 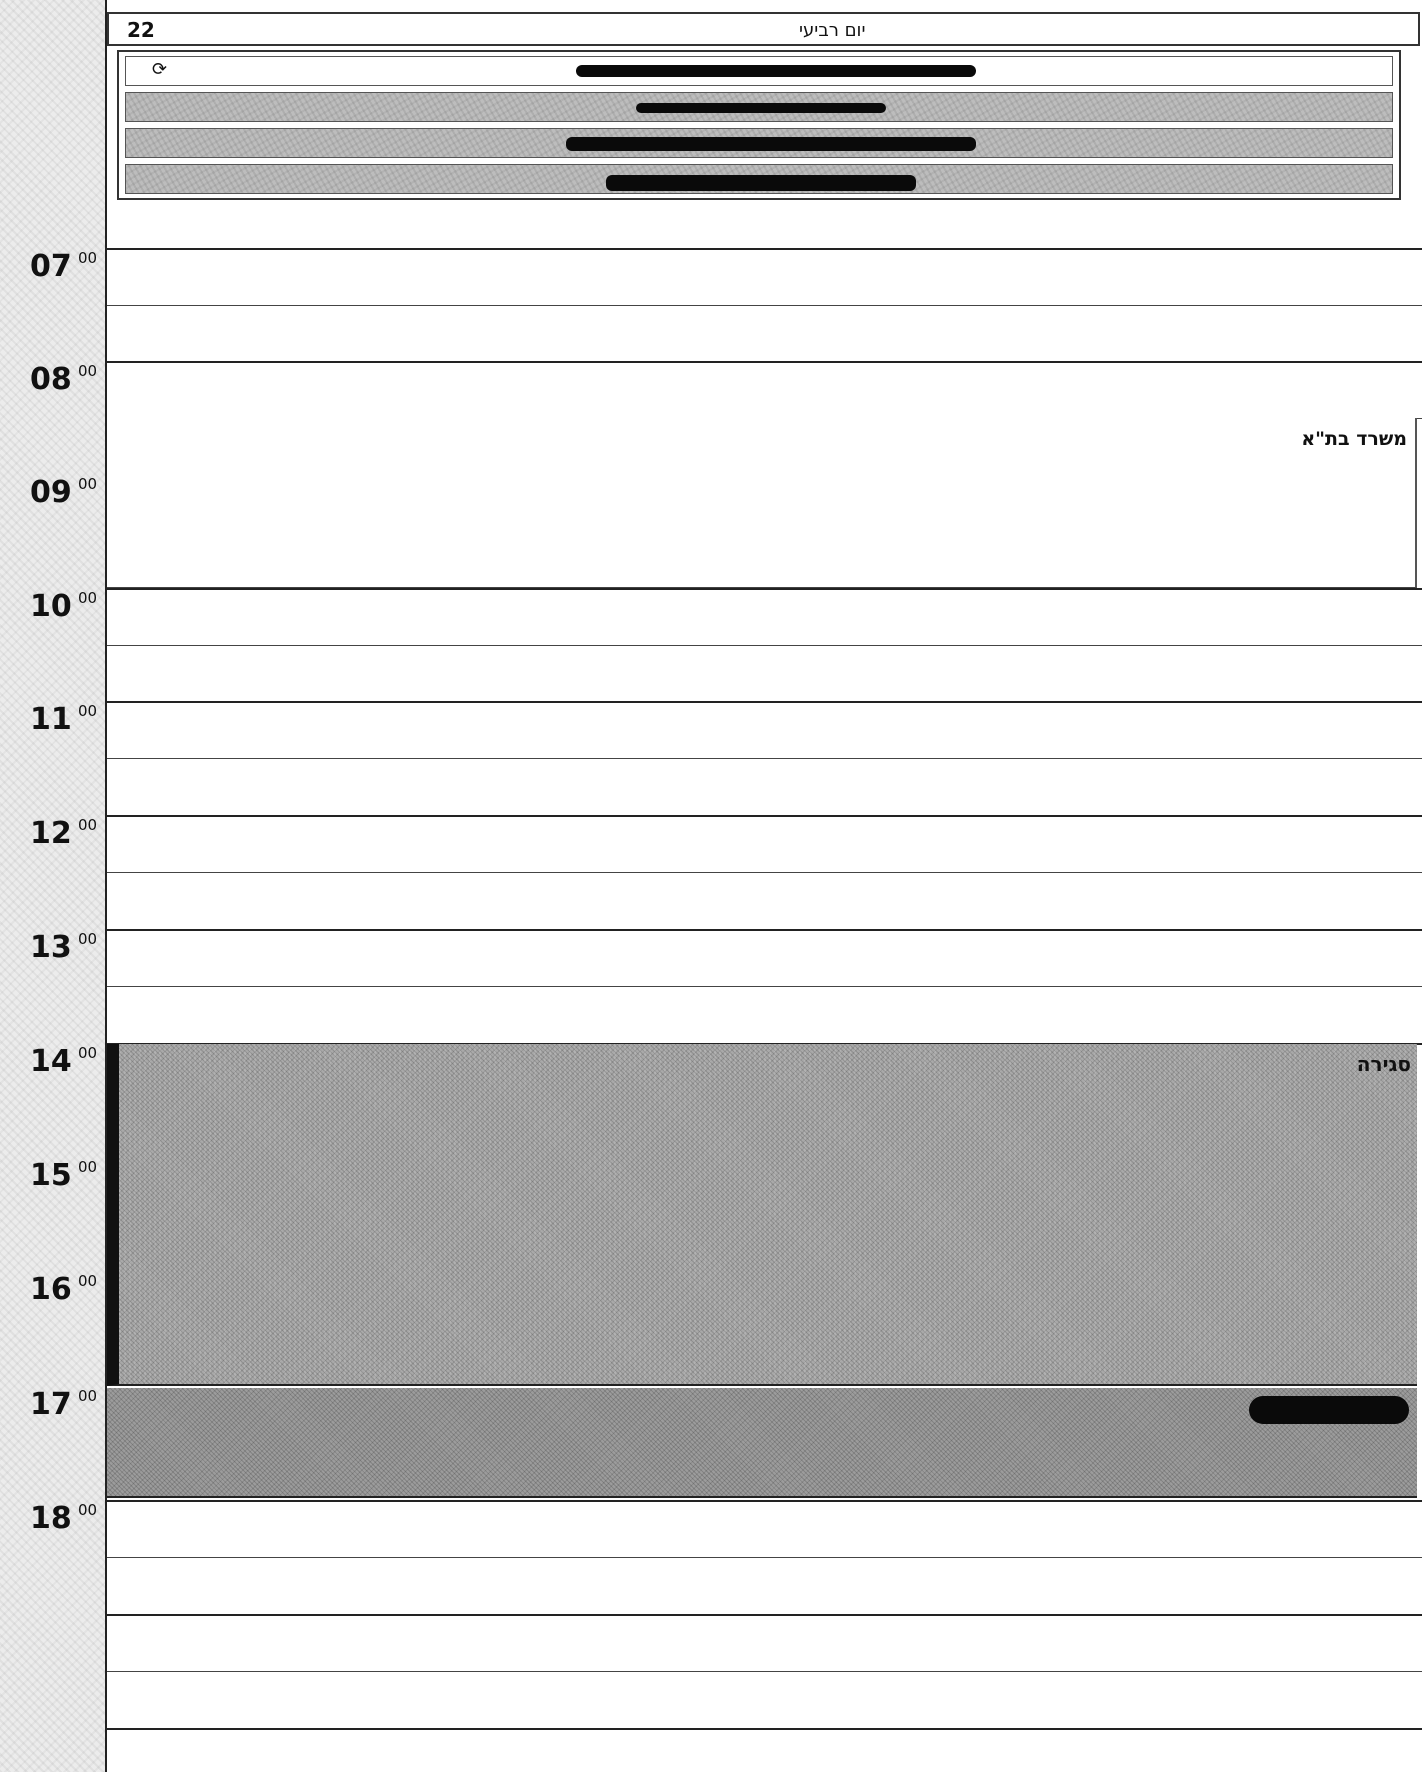 What do you see at coordinates (51, 1289) in the screenshot?
I see `hour-number: 16` at bounding box center [51, 1289].